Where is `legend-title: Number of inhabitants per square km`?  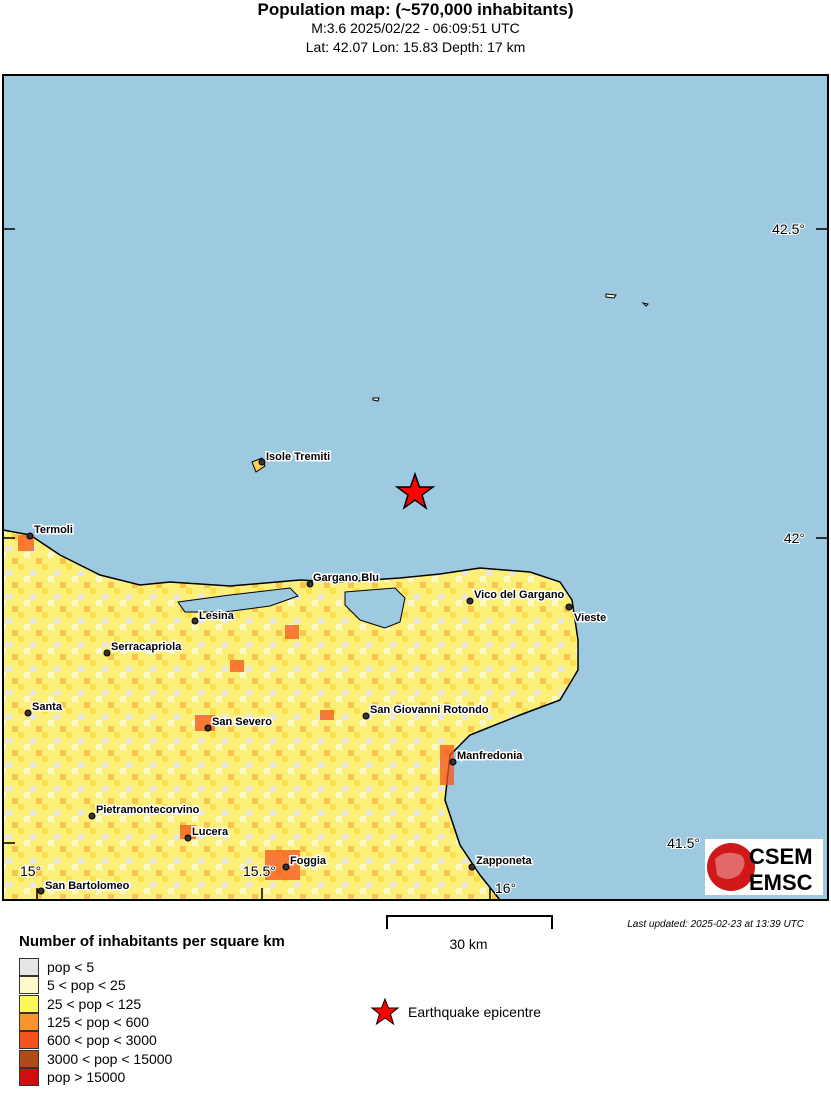
legend-title: Number of inhabitants per square km is located at coordinates (152, 941).